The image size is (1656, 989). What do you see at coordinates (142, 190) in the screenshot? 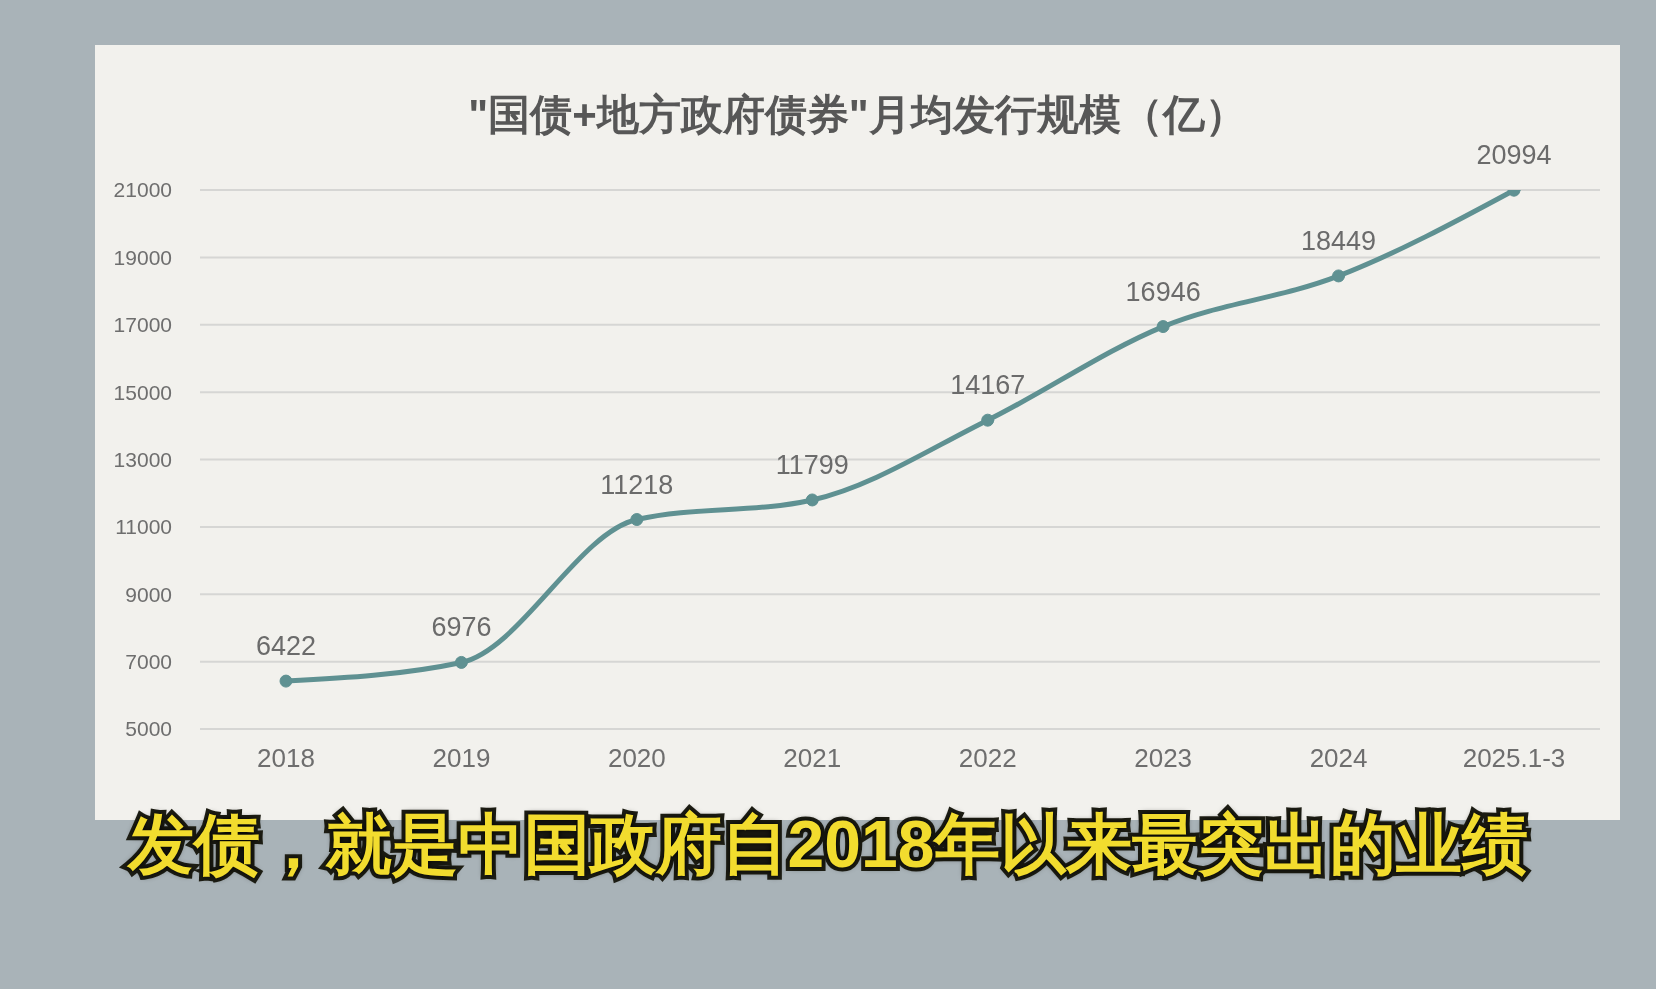
I see `y-tick-label: 21000` at bounding box center [142, 190].